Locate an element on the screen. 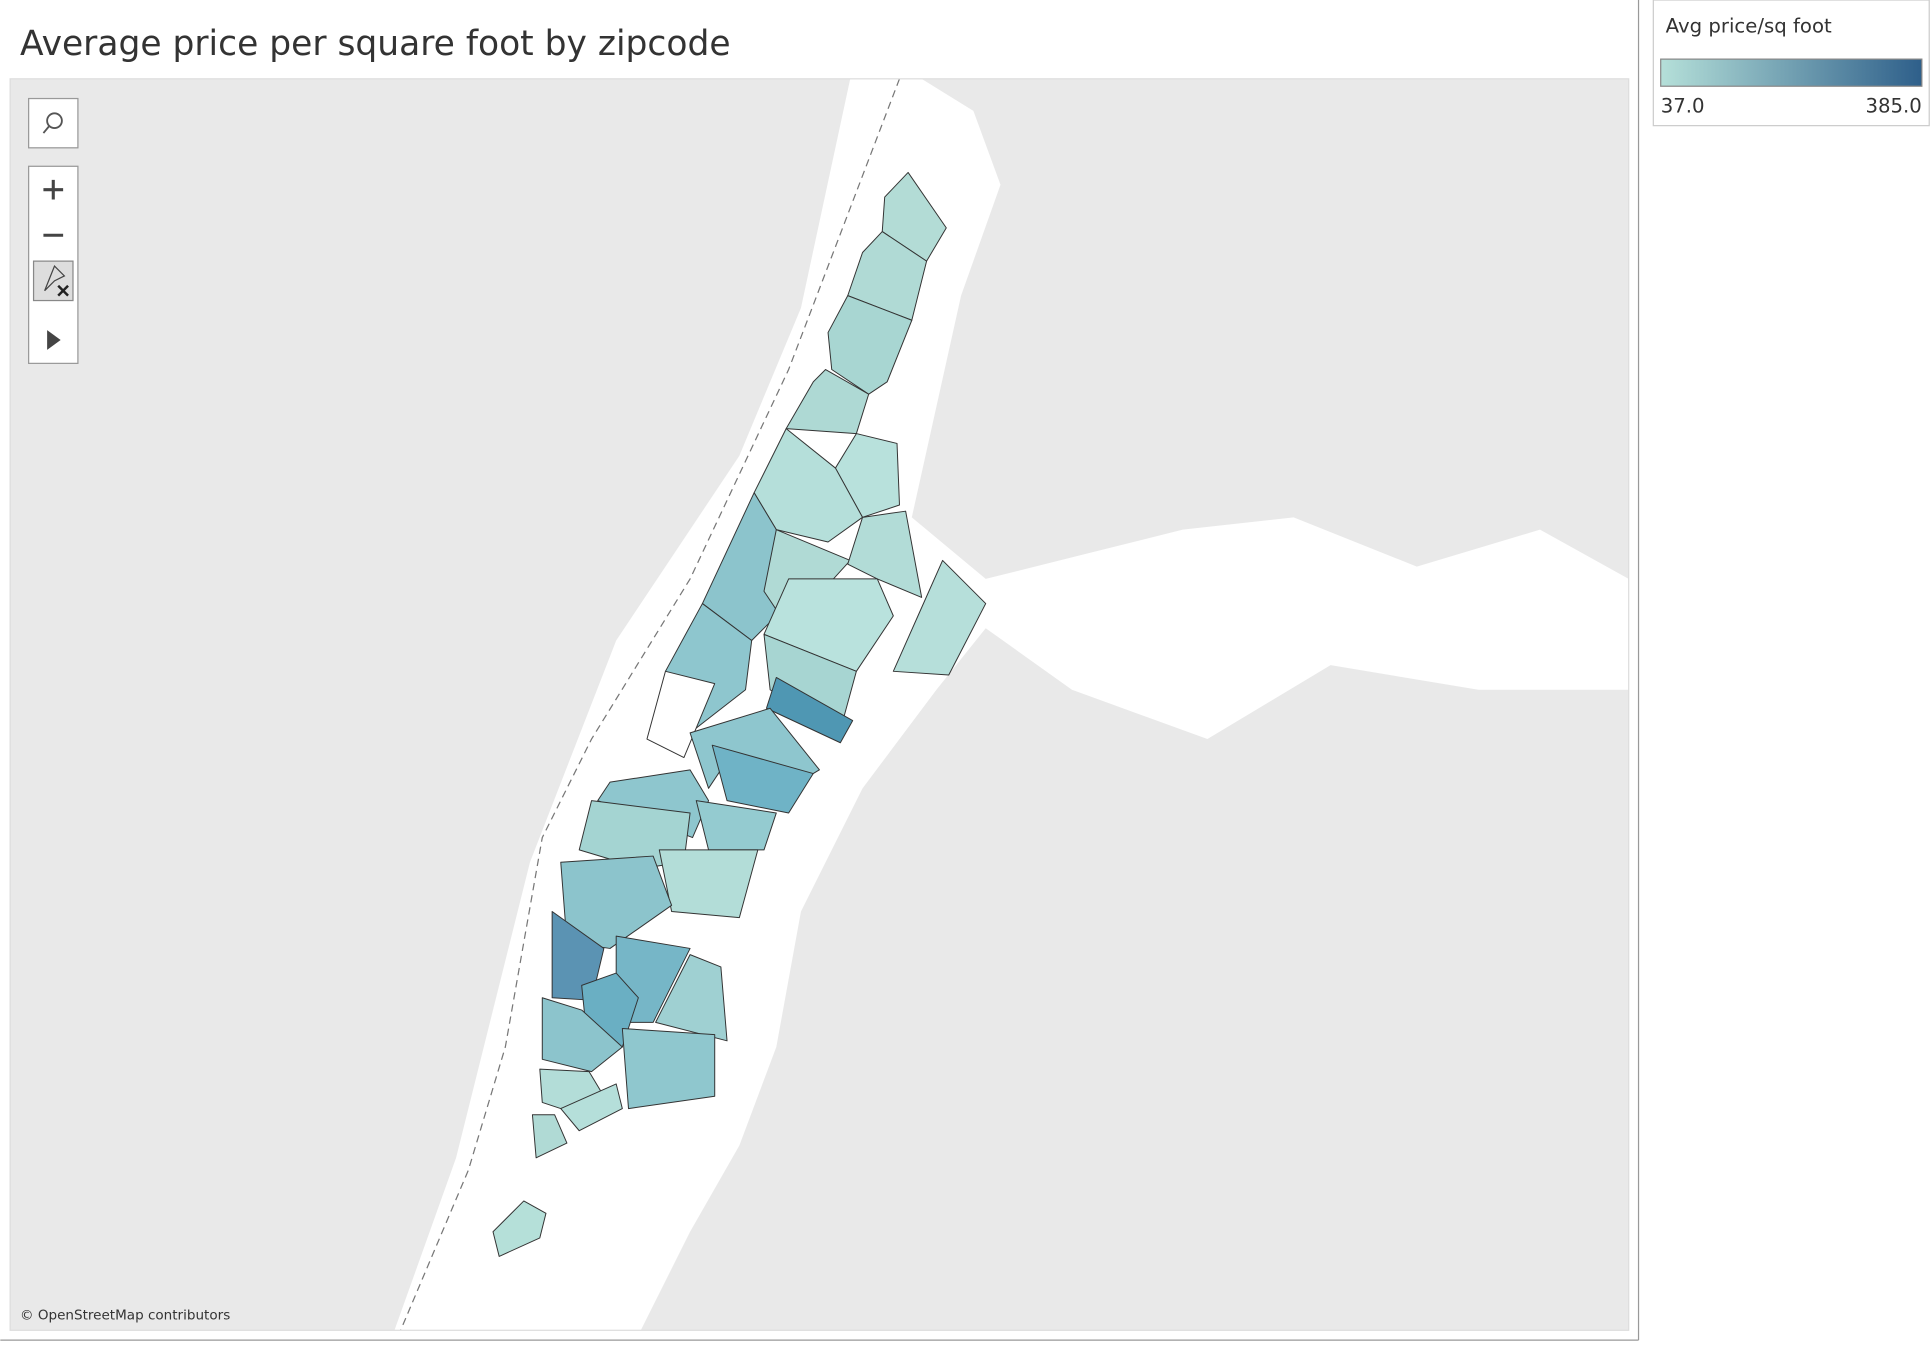 This screenshot has height=1350, width=1932. search-button is located at coordinates (53, 123).